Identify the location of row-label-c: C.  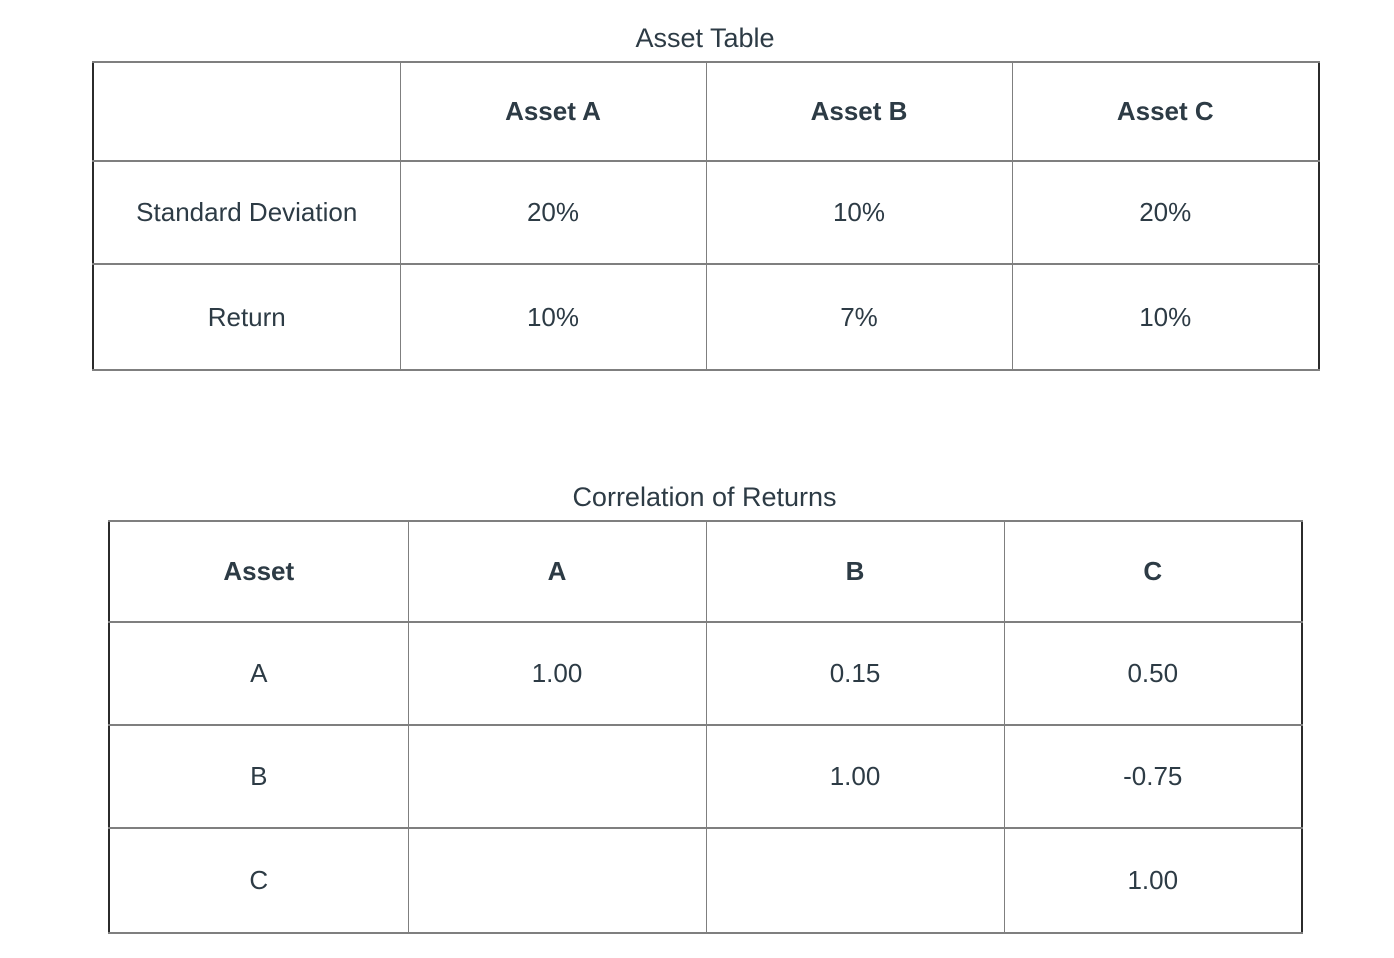
(258, 880).